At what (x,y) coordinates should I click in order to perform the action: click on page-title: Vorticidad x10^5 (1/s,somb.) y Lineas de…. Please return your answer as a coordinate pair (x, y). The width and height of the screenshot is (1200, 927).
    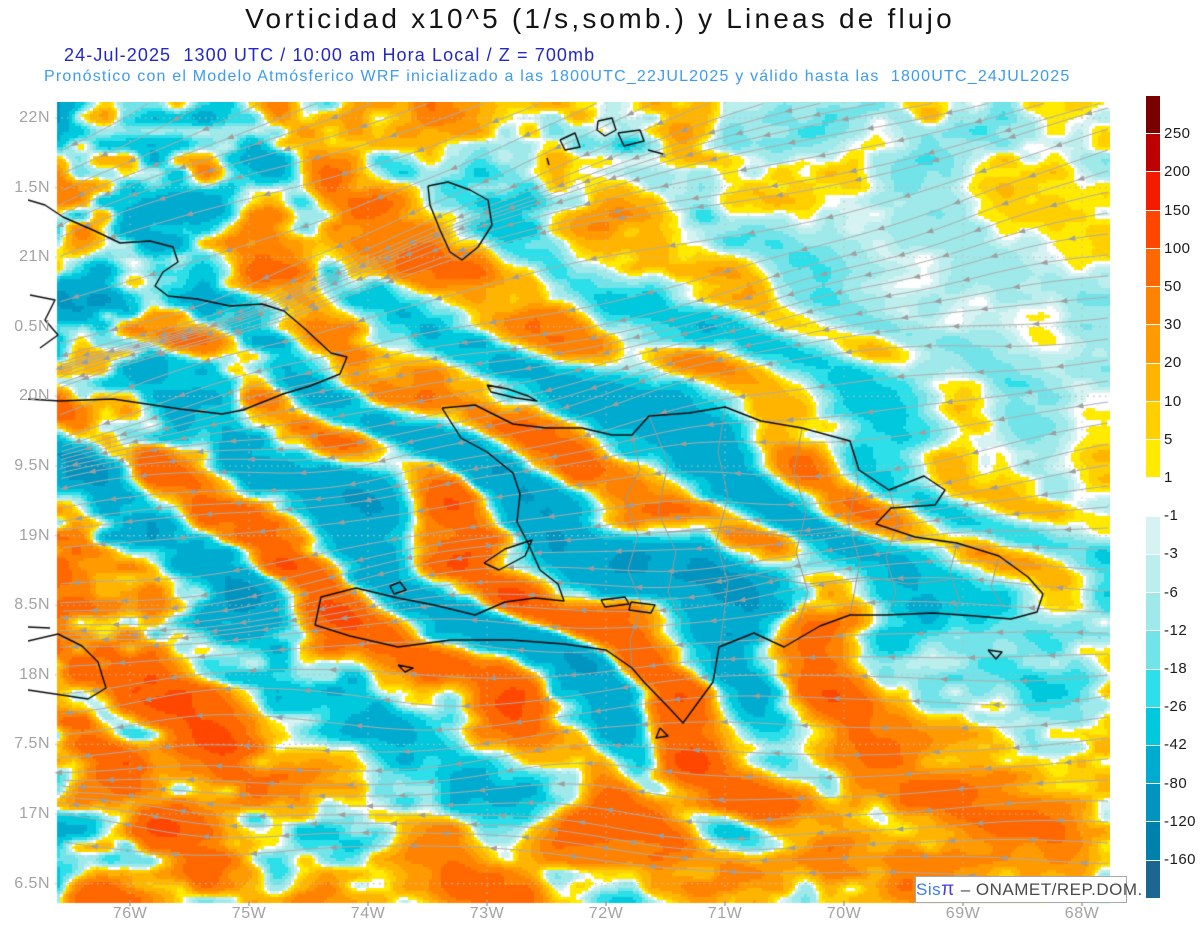
    Looking at the image, I should click on (600, 18).